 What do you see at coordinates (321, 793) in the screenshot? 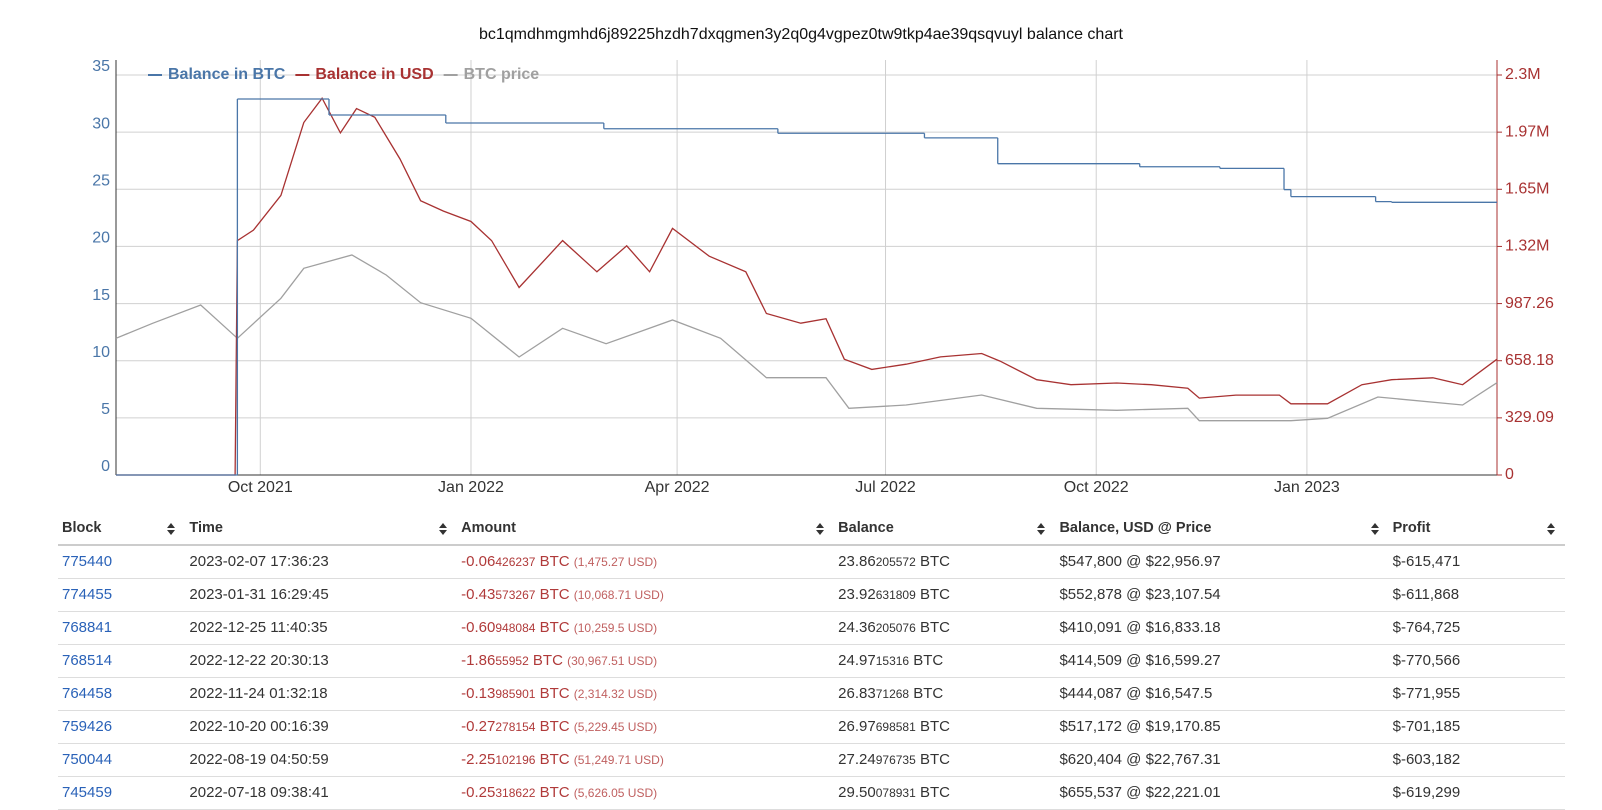
I see `time-cell: 2022-07-18 09:38:41` at bounding box center [321, 793].